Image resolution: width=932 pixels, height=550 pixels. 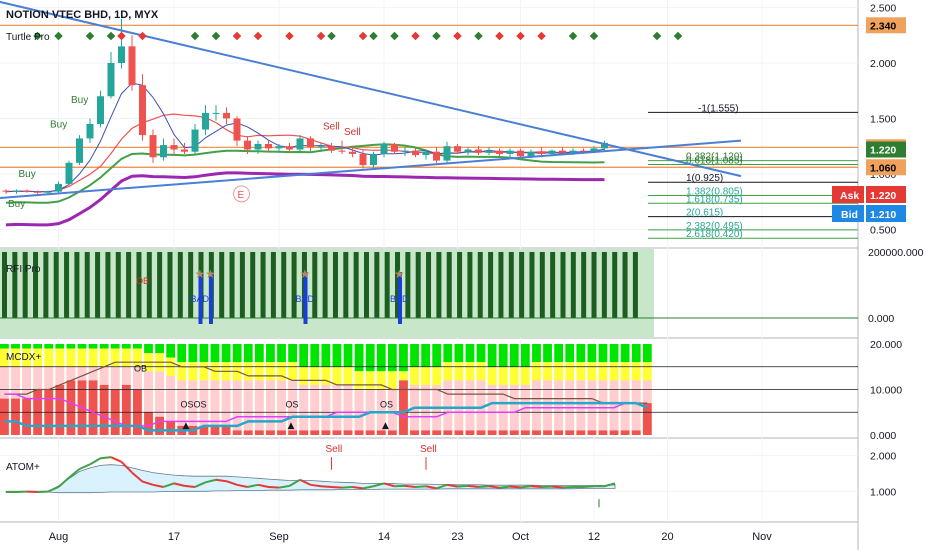 What do you see at coordinates (326, 382) in the screenshot?
I see `mcdx-banker-average` at bounding box center [326, 382].